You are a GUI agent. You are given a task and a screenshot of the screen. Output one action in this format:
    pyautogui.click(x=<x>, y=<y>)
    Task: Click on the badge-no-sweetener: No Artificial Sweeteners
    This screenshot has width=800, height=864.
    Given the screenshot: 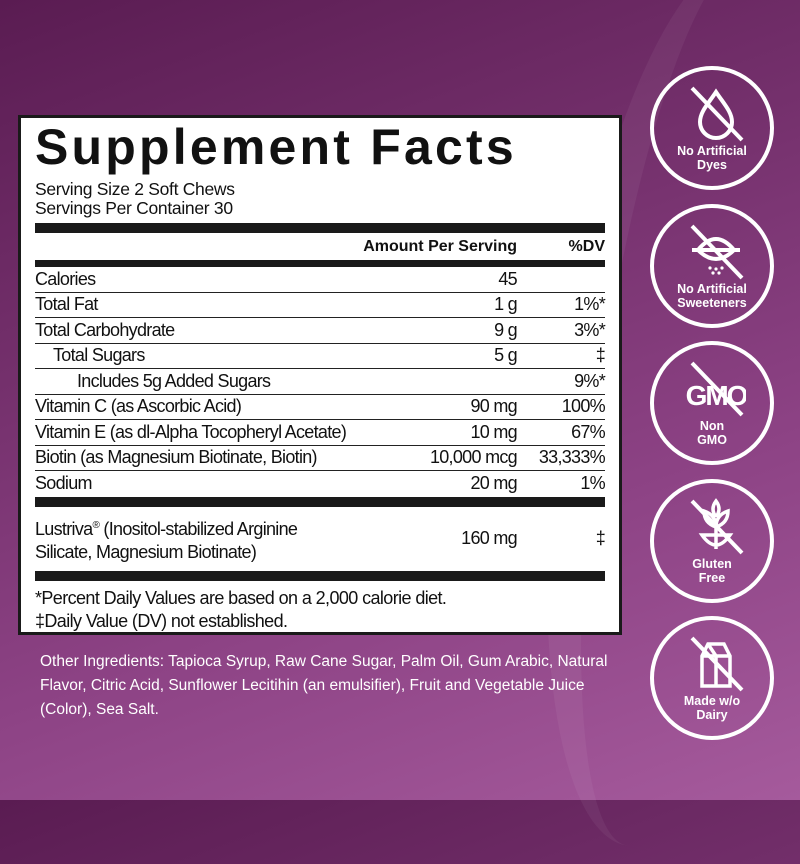 What is the action you would take?
    pyautogui.click(x=712, y=265)
    